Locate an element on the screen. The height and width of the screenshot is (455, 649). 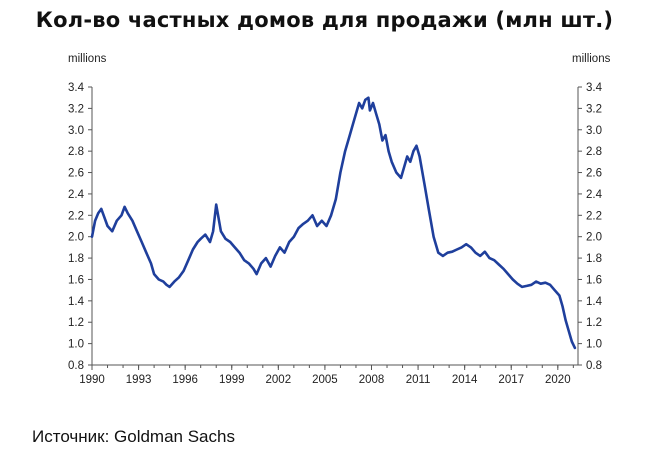
y-tick-label-left: 1.2 is located at coordinates (76, 323).